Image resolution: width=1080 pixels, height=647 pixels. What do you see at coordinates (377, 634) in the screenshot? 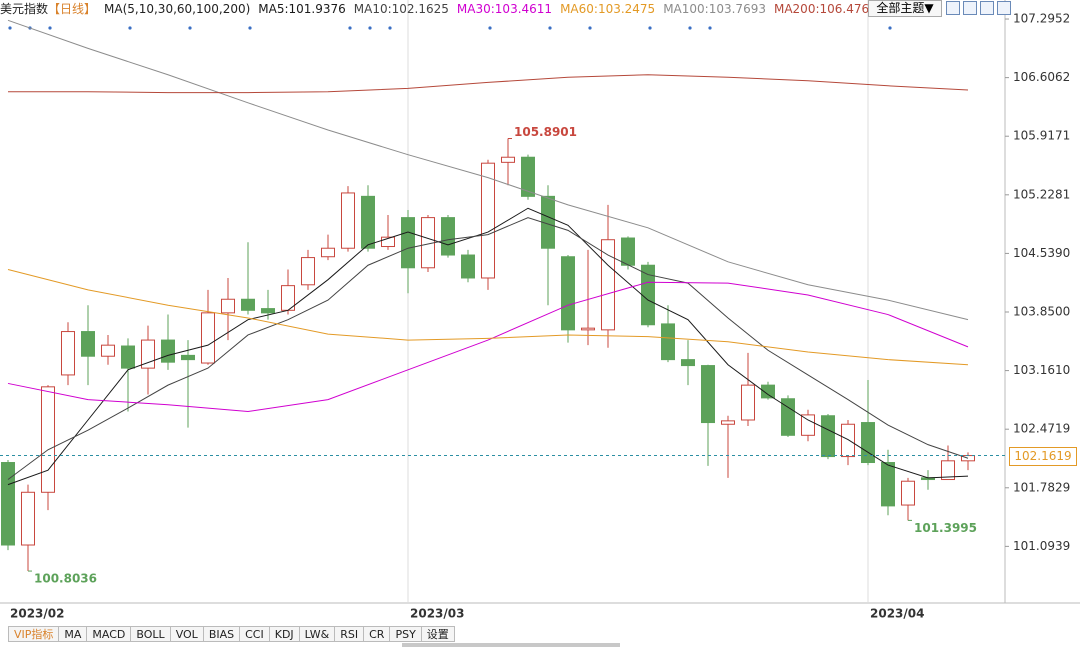
I see `tab: CR` at bounding box center [377, 634].